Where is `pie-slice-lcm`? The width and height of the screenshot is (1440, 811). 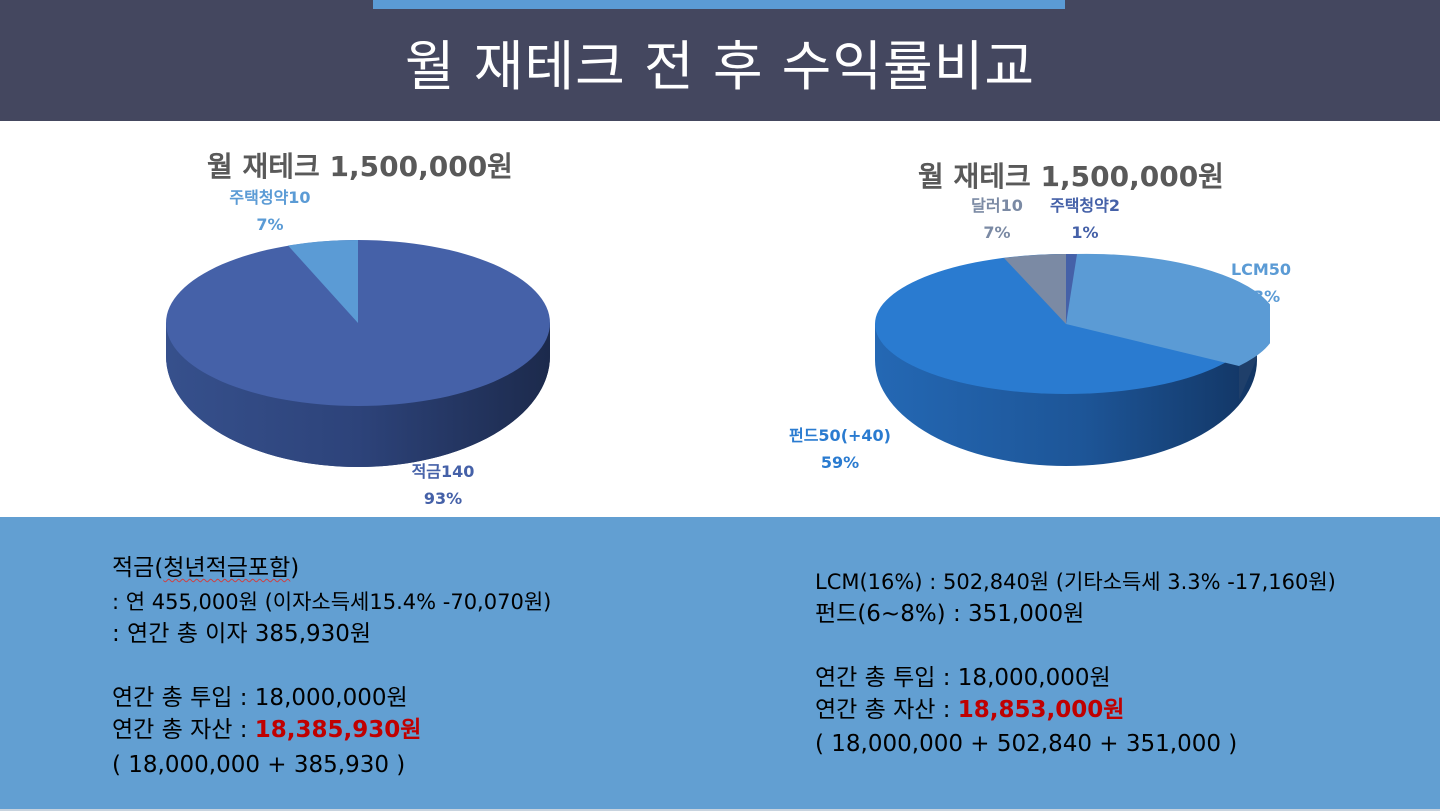
pie-slice-lcm is located at coordinates (1168, 309).